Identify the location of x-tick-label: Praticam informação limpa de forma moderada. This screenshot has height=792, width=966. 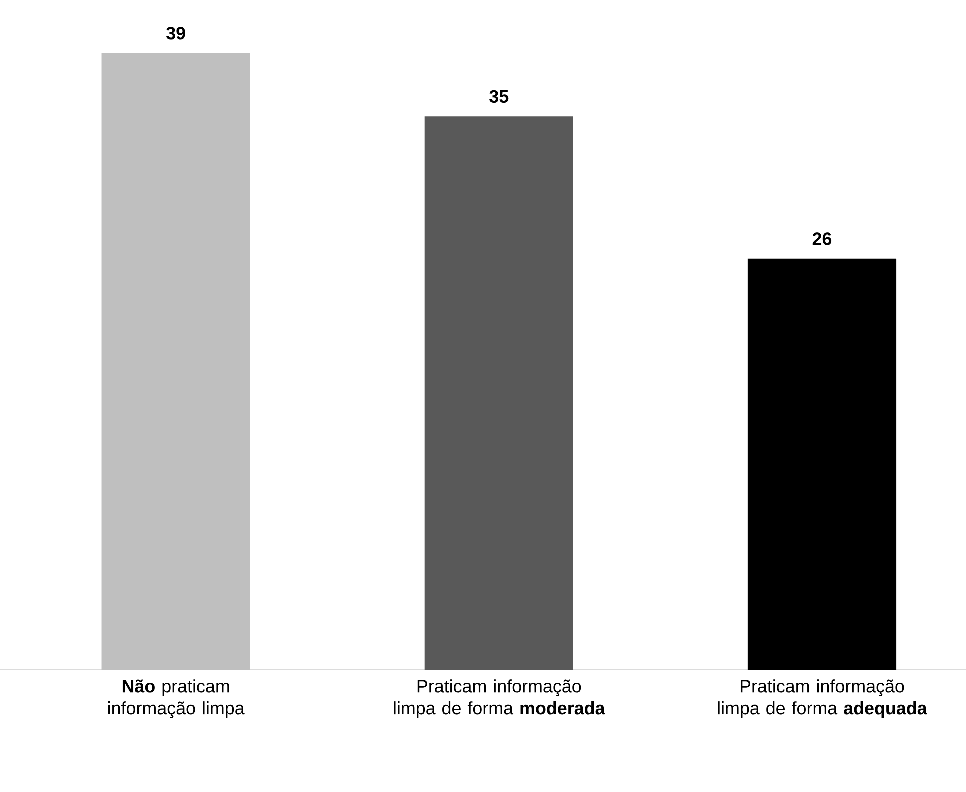
(500, 699).